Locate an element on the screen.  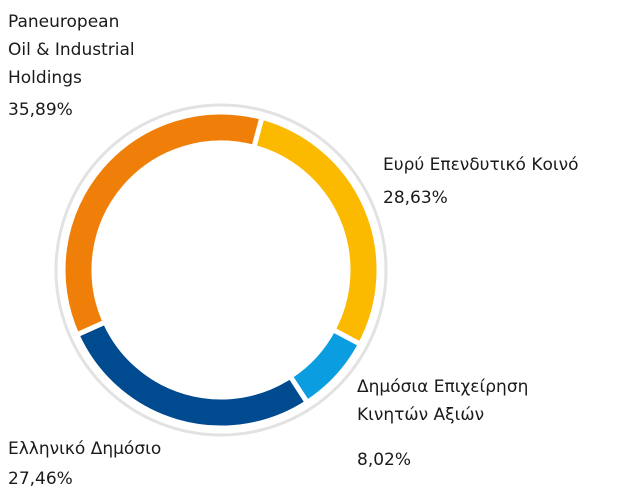
value-label: 35,89% is located at coordinates (40, 110).